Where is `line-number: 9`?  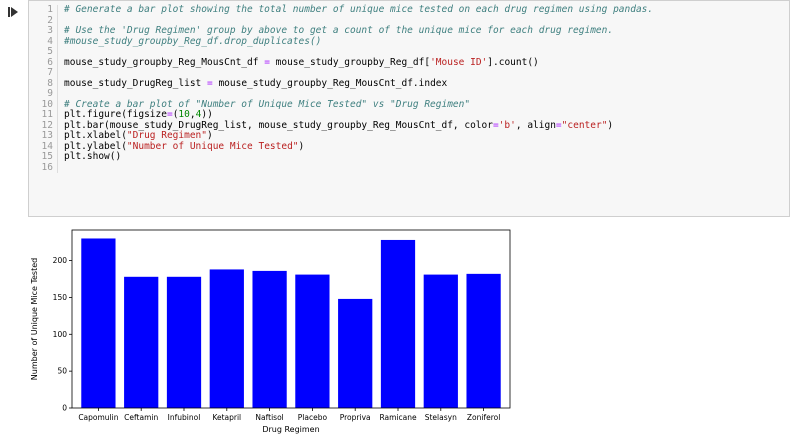
line-number: 9 is located at coordinates (44, 94).